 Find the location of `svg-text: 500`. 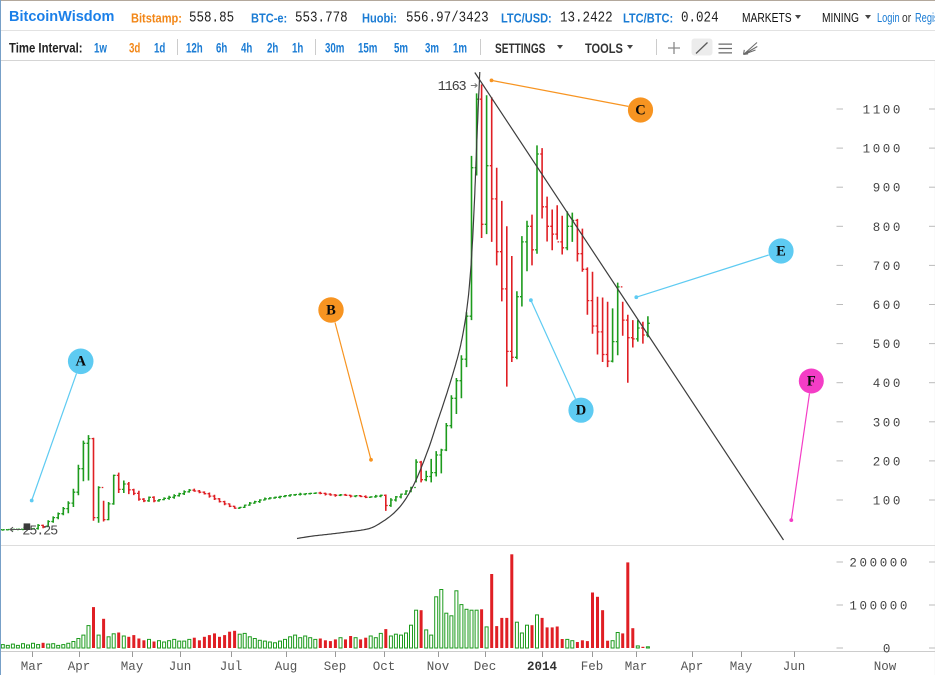

svg-text: 500 is located at coordinates (888, 345).